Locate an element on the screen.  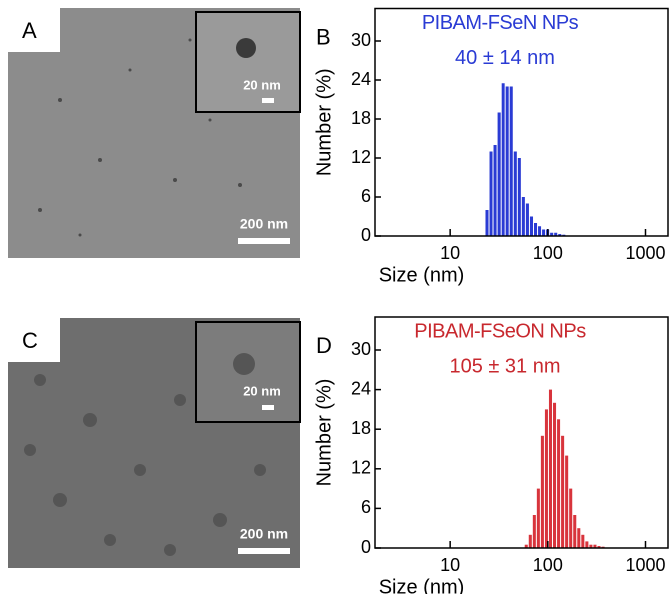
chart-title: PIBAM-FSeN NPs is located at coordinates (500, 23).